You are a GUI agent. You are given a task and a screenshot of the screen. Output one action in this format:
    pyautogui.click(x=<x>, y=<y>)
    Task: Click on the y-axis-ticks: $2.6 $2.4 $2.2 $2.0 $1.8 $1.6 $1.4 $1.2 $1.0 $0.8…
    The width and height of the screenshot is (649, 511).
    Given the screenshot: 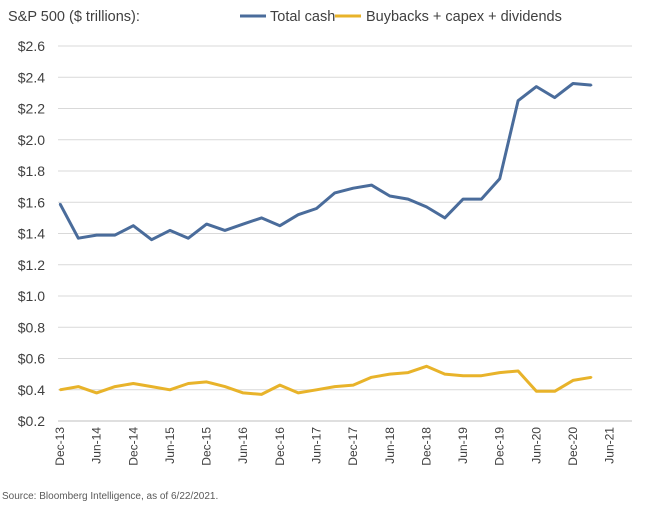 What is the action you would take?
    pyautogui.click(x=31, y=233)
    